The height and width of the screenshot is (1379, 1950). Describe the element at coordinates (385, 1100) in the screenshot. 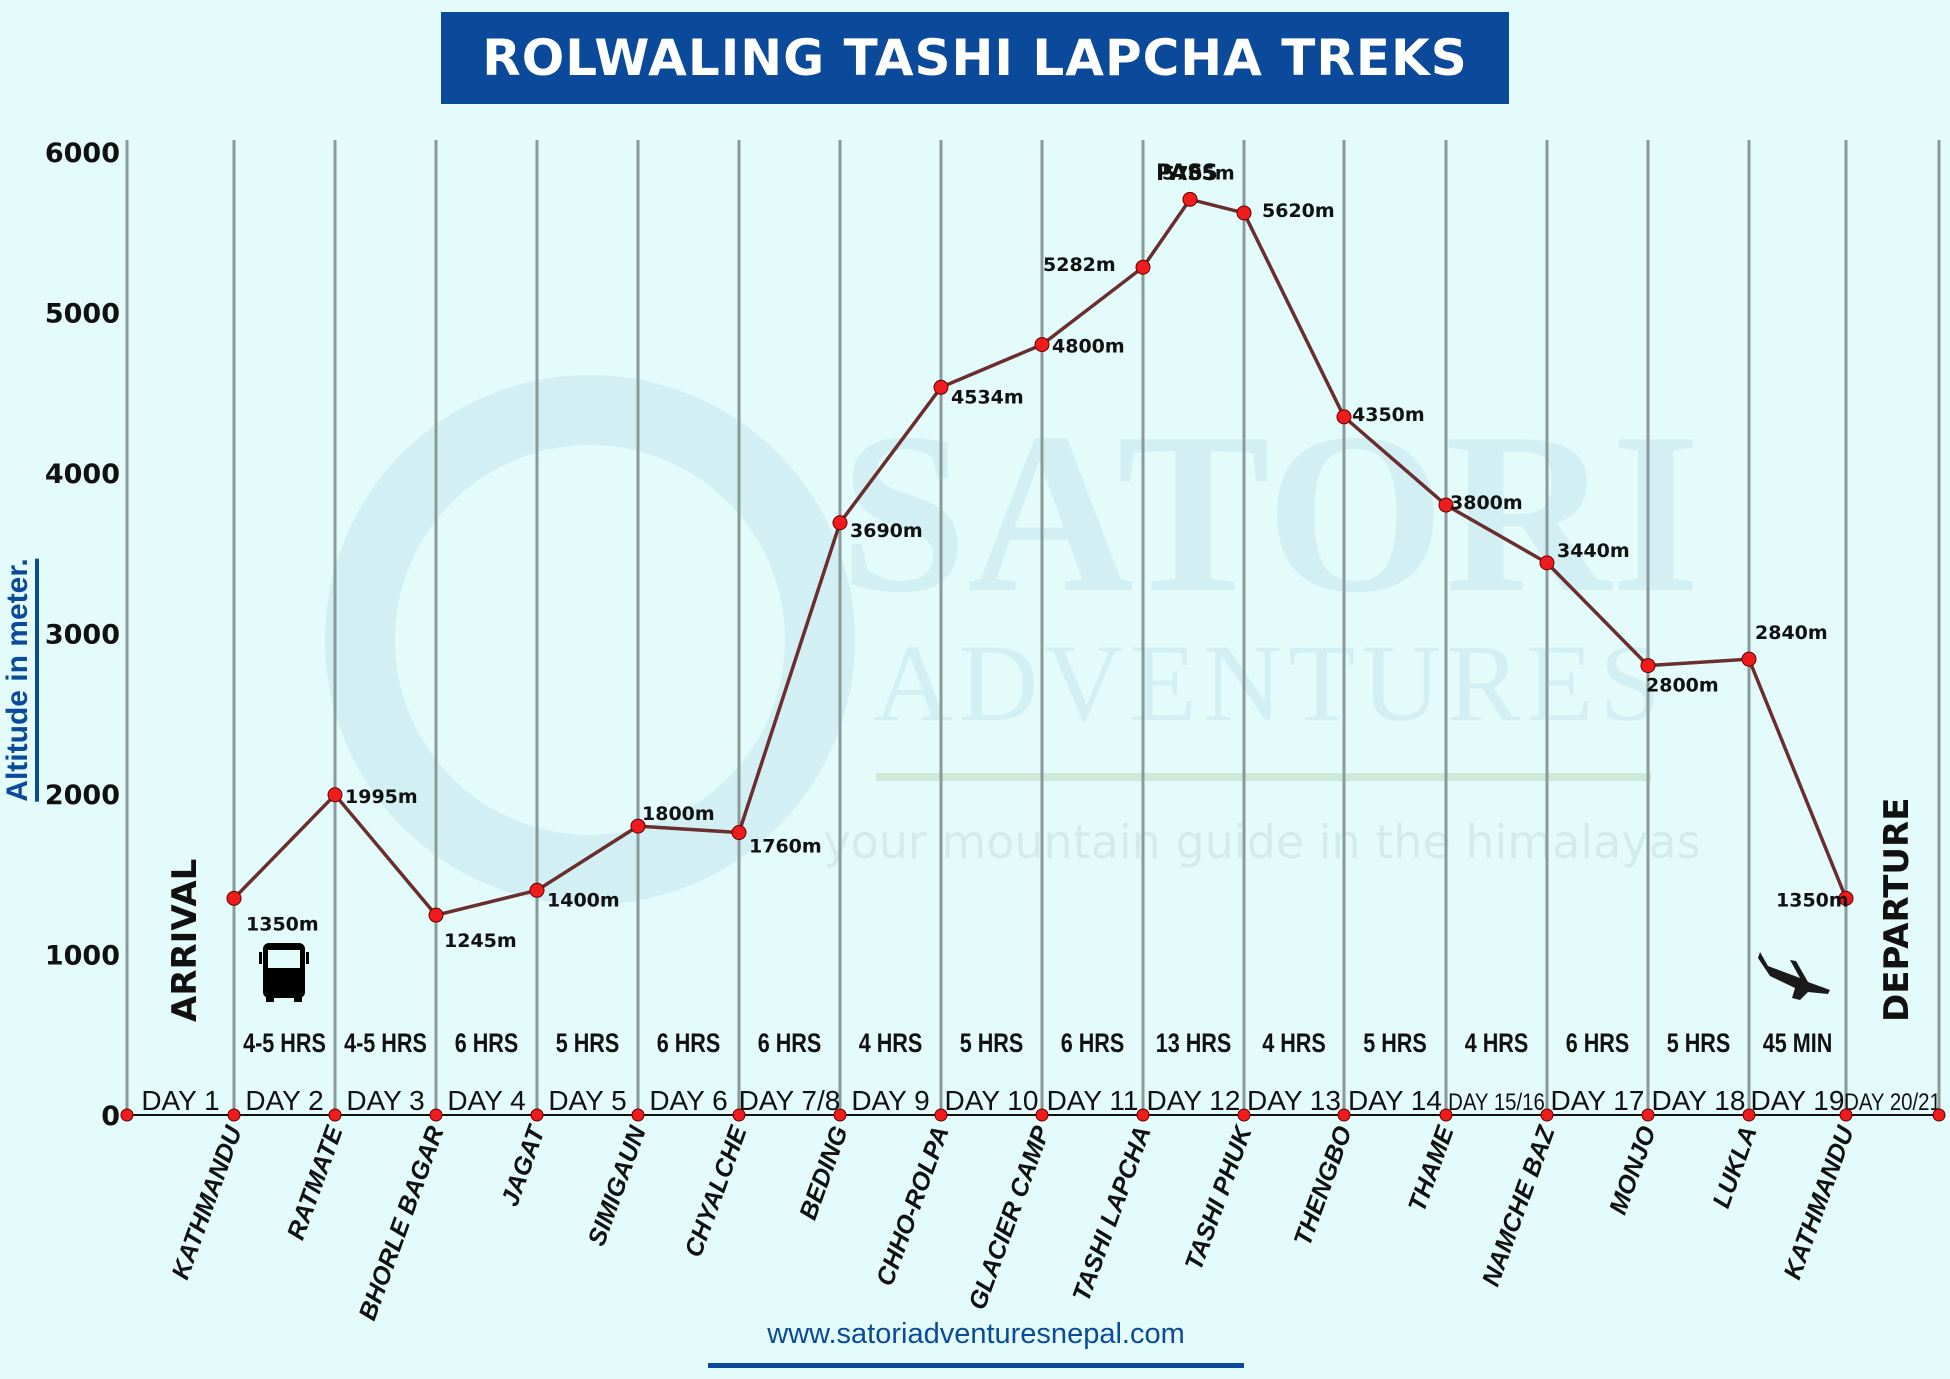

I see `day-label: DAY 3` at that location.